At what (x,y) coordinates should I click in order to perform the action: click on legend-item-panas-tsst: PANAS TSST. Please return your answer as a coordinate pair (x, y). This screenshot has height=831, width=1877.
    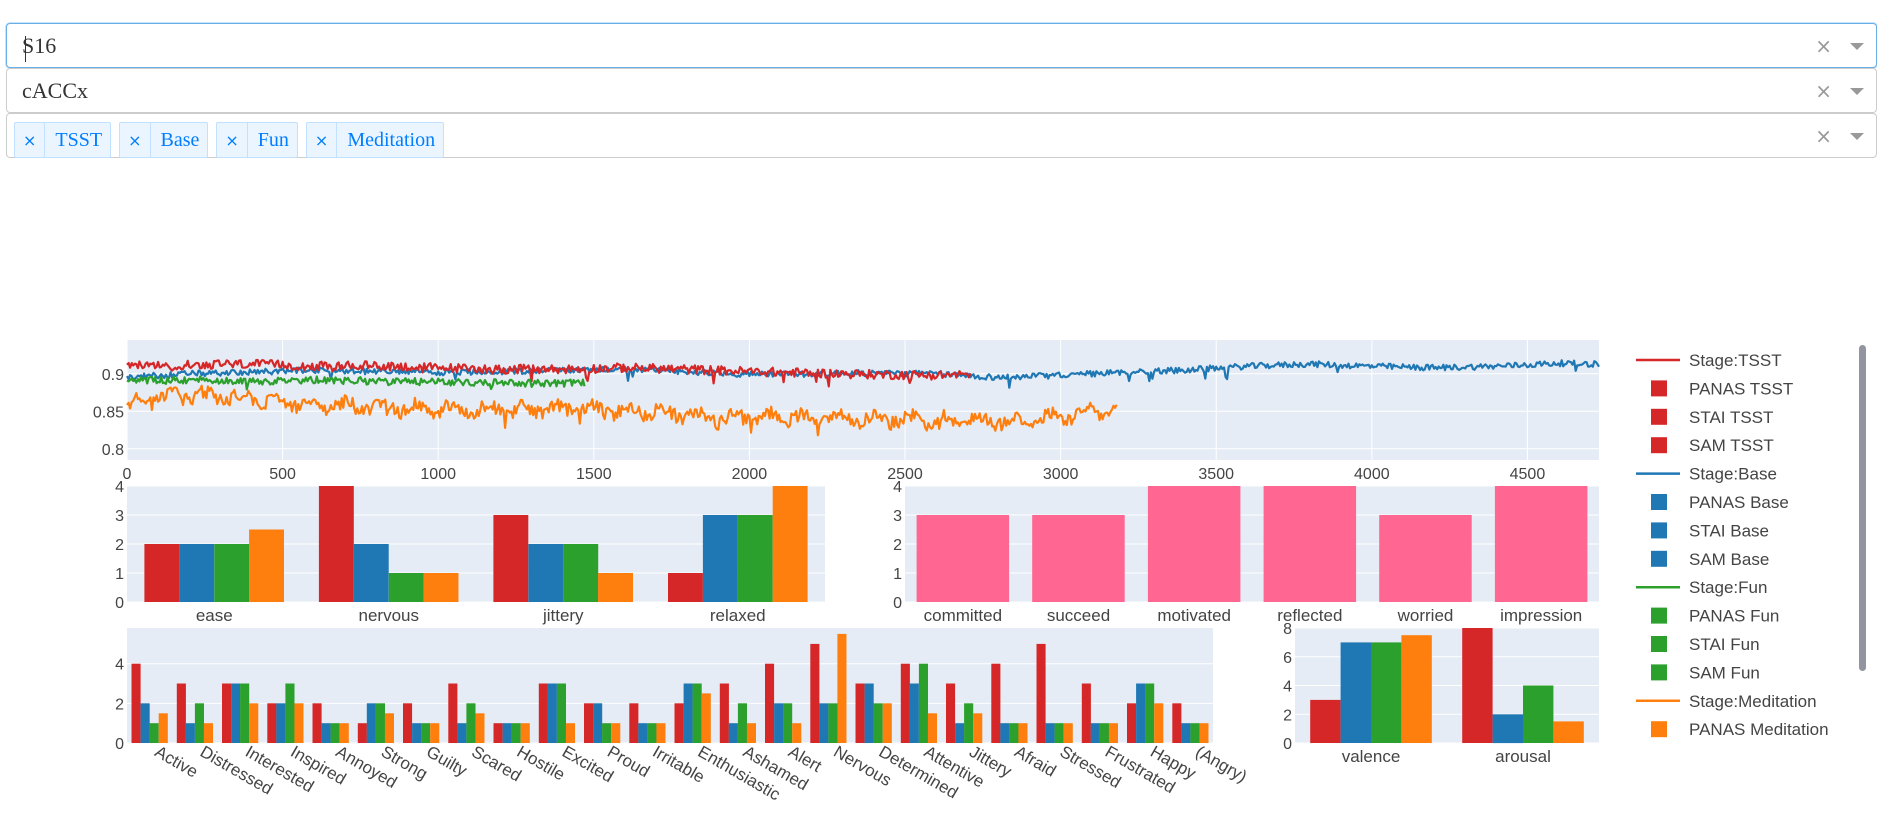
    Looking at the image, I should click on (1722, 388).